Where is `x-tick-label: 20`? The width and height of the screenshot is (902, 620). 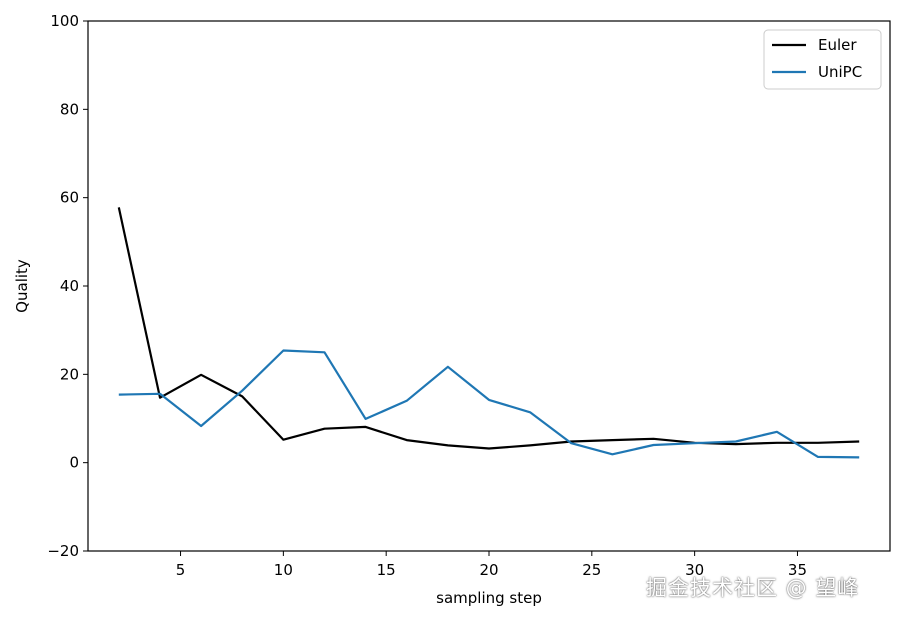 x-tick-label: 20 is located at coordinates (488, 570).